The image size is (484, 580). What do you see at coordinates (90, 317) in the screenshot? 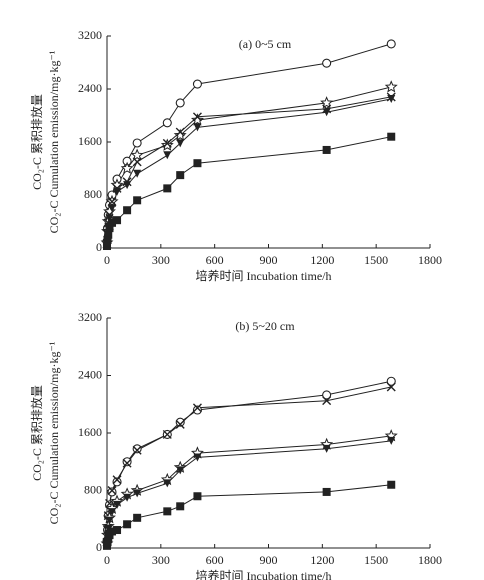
I see `y-tick-label: 3200` at bounding box center [90, 317].